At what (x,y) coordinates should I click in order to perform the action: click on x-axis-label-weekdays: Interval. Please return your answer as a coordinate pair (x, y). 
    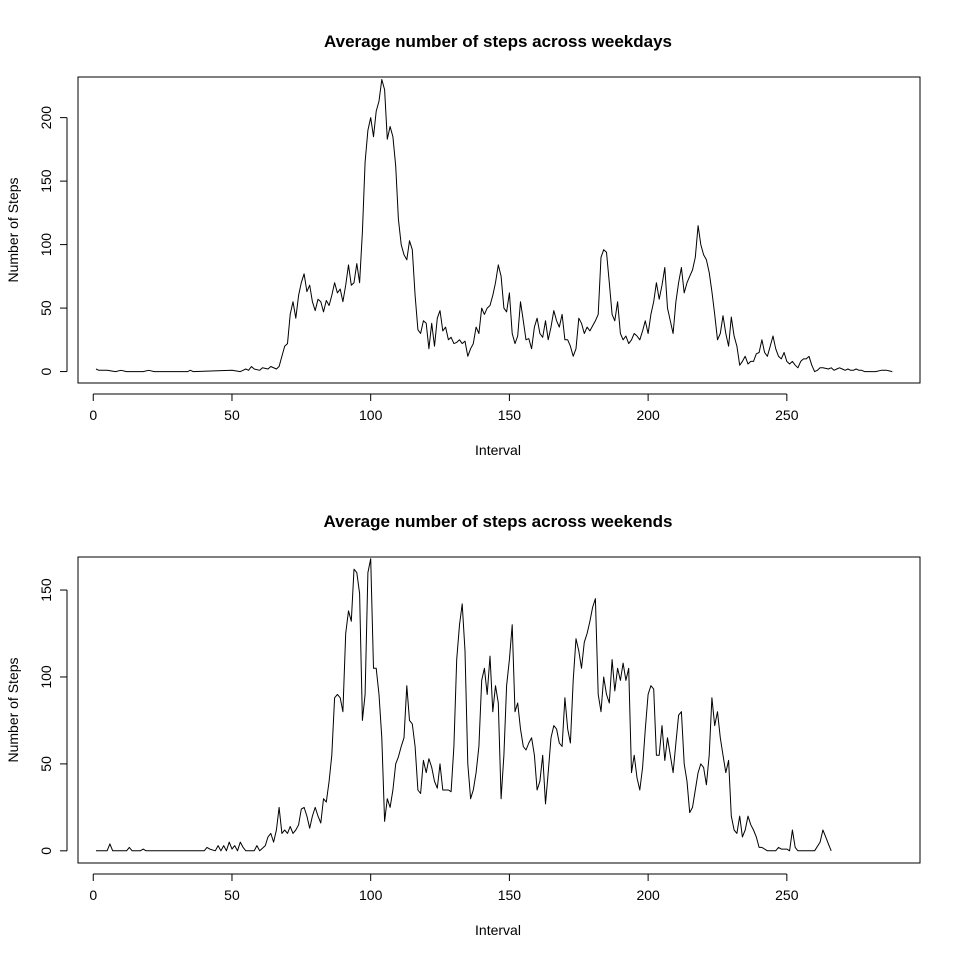
    Looking at the image, I should click on (498, 450).